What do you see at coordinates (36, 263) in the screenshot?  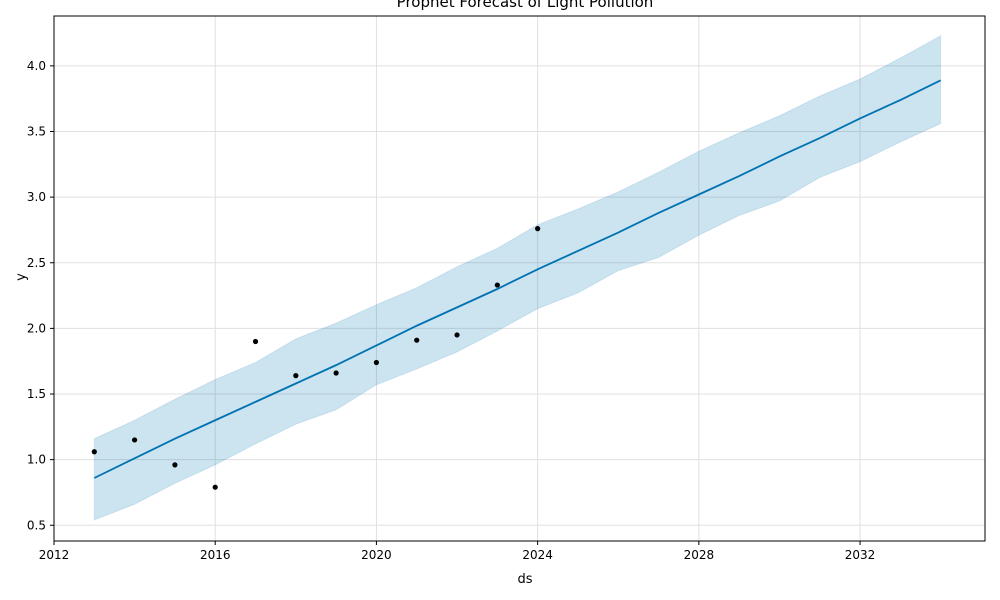 I see `y-tick-label: 2.5` at bounding box center [36, 263].